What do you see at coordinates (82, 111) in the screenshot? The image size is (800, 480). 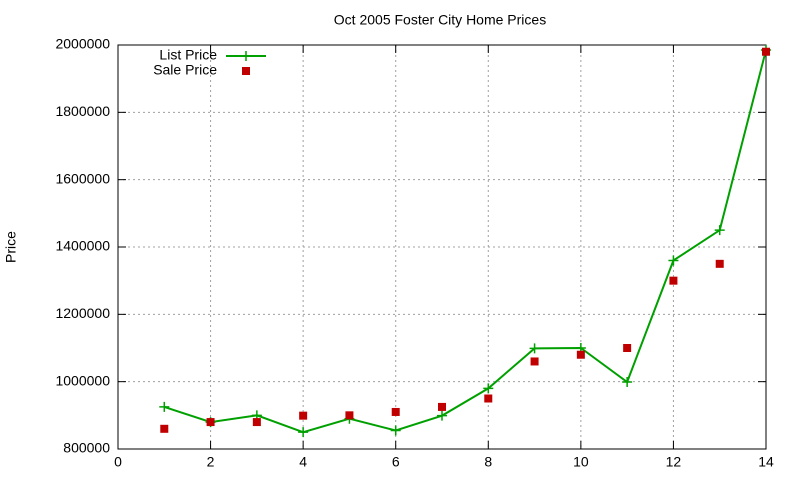 I see `y-tick-label: 1800000` at bounding box center [82, 111].